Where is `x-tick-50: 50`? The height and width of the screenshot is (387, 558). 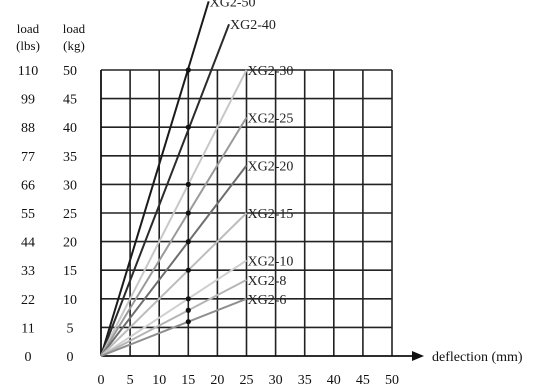
x-tick-50: 50 is located at coordinates (392, 380).